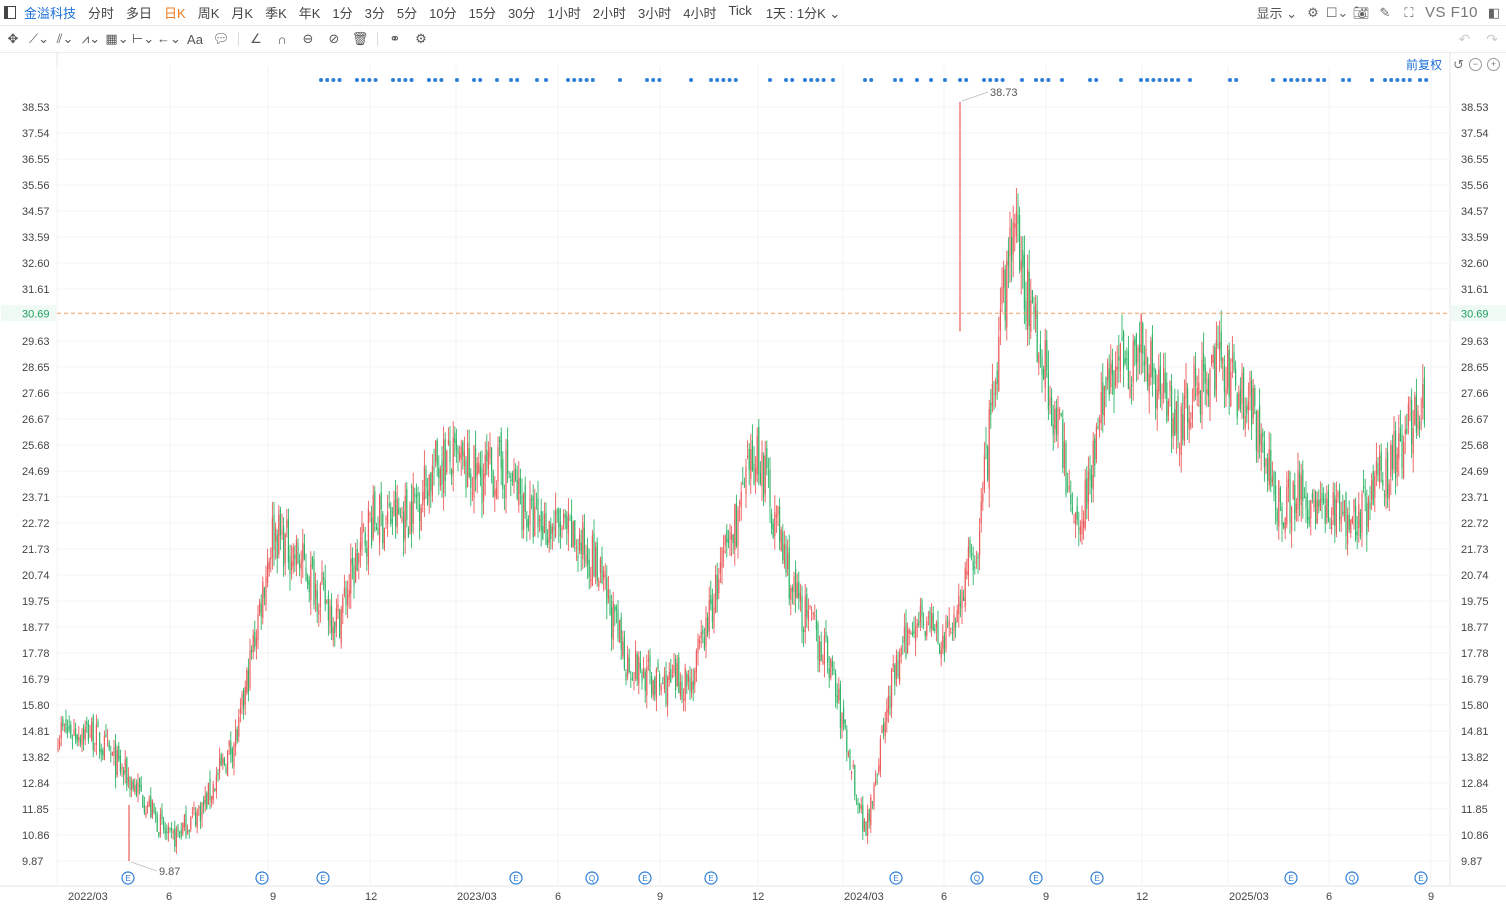 The image size is (1506, 909). What do you see at coordinates (334, 38) in the screenshot?
I see `hide-drawing-icon: ⊘` at bounding box center [334, 38].